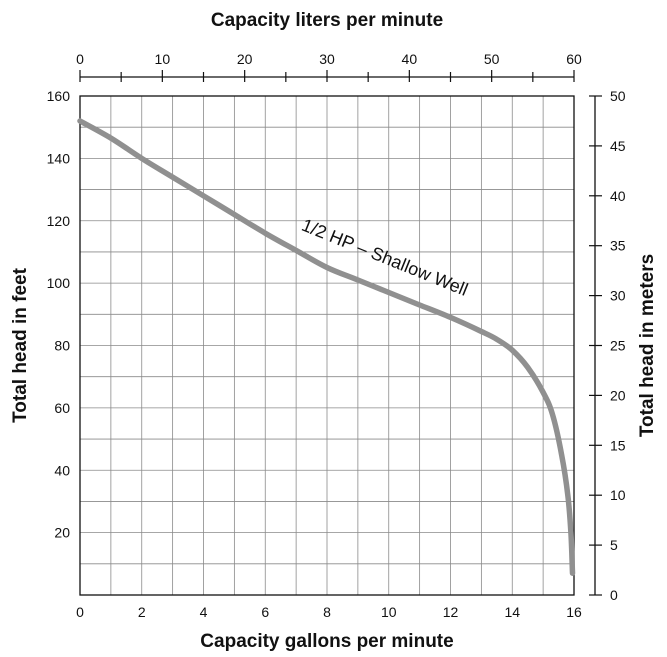 This screenshot has height=657, width=667. I want to click on right-tick-label: 40, so click(618, 196).